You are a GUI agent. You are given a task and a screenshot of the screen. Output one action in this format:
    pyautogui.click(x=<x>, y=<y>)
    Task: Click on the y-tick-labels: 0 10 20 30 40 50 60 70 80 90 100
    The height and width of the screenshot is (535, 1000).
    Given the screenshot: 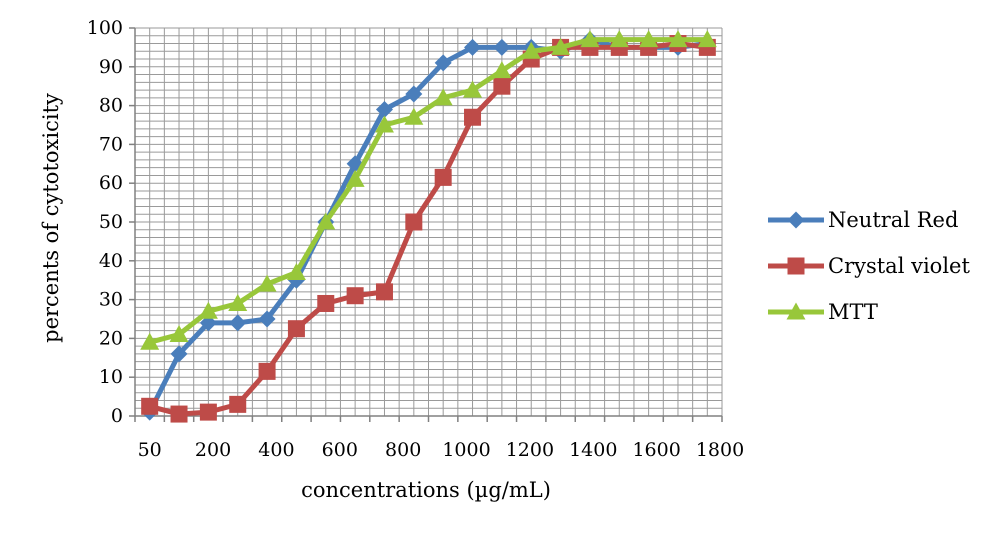 What is the action you would take?
    pyautogui.click(x=105, y=222)
    